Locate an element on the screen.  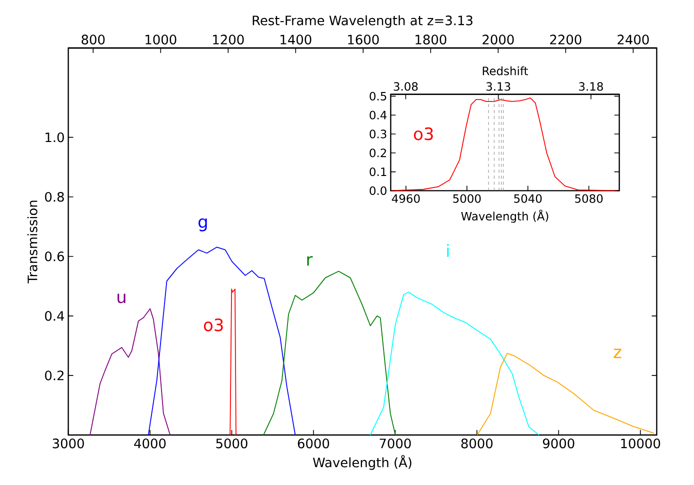
x-tick-label: 4000 is located at coordinates (150, 443).